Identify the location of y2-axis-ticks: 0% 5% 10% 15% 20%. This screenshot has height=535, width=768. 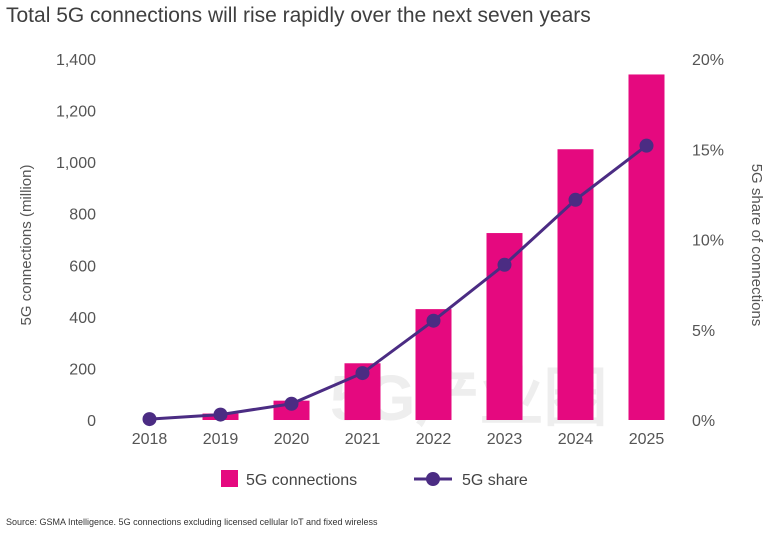
(708, 241).